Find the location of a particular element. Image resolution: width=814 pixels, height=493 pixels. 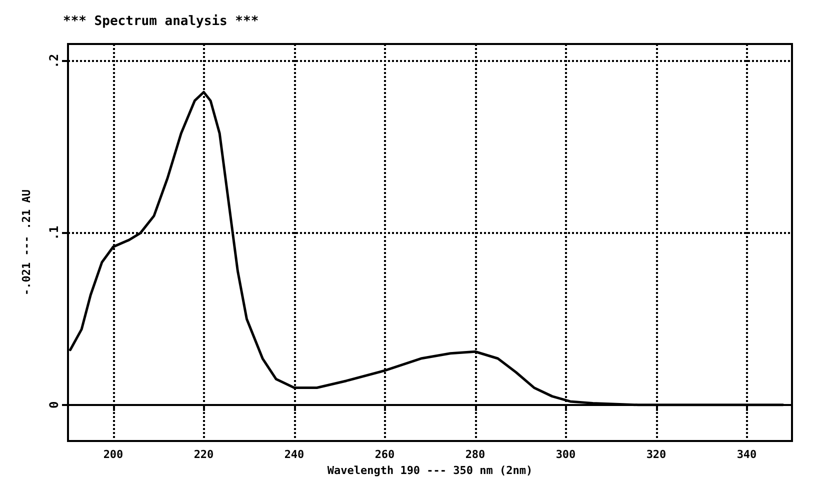

y-axis-title: -.021 --- .21 AU is located at coordinates (26, 242).